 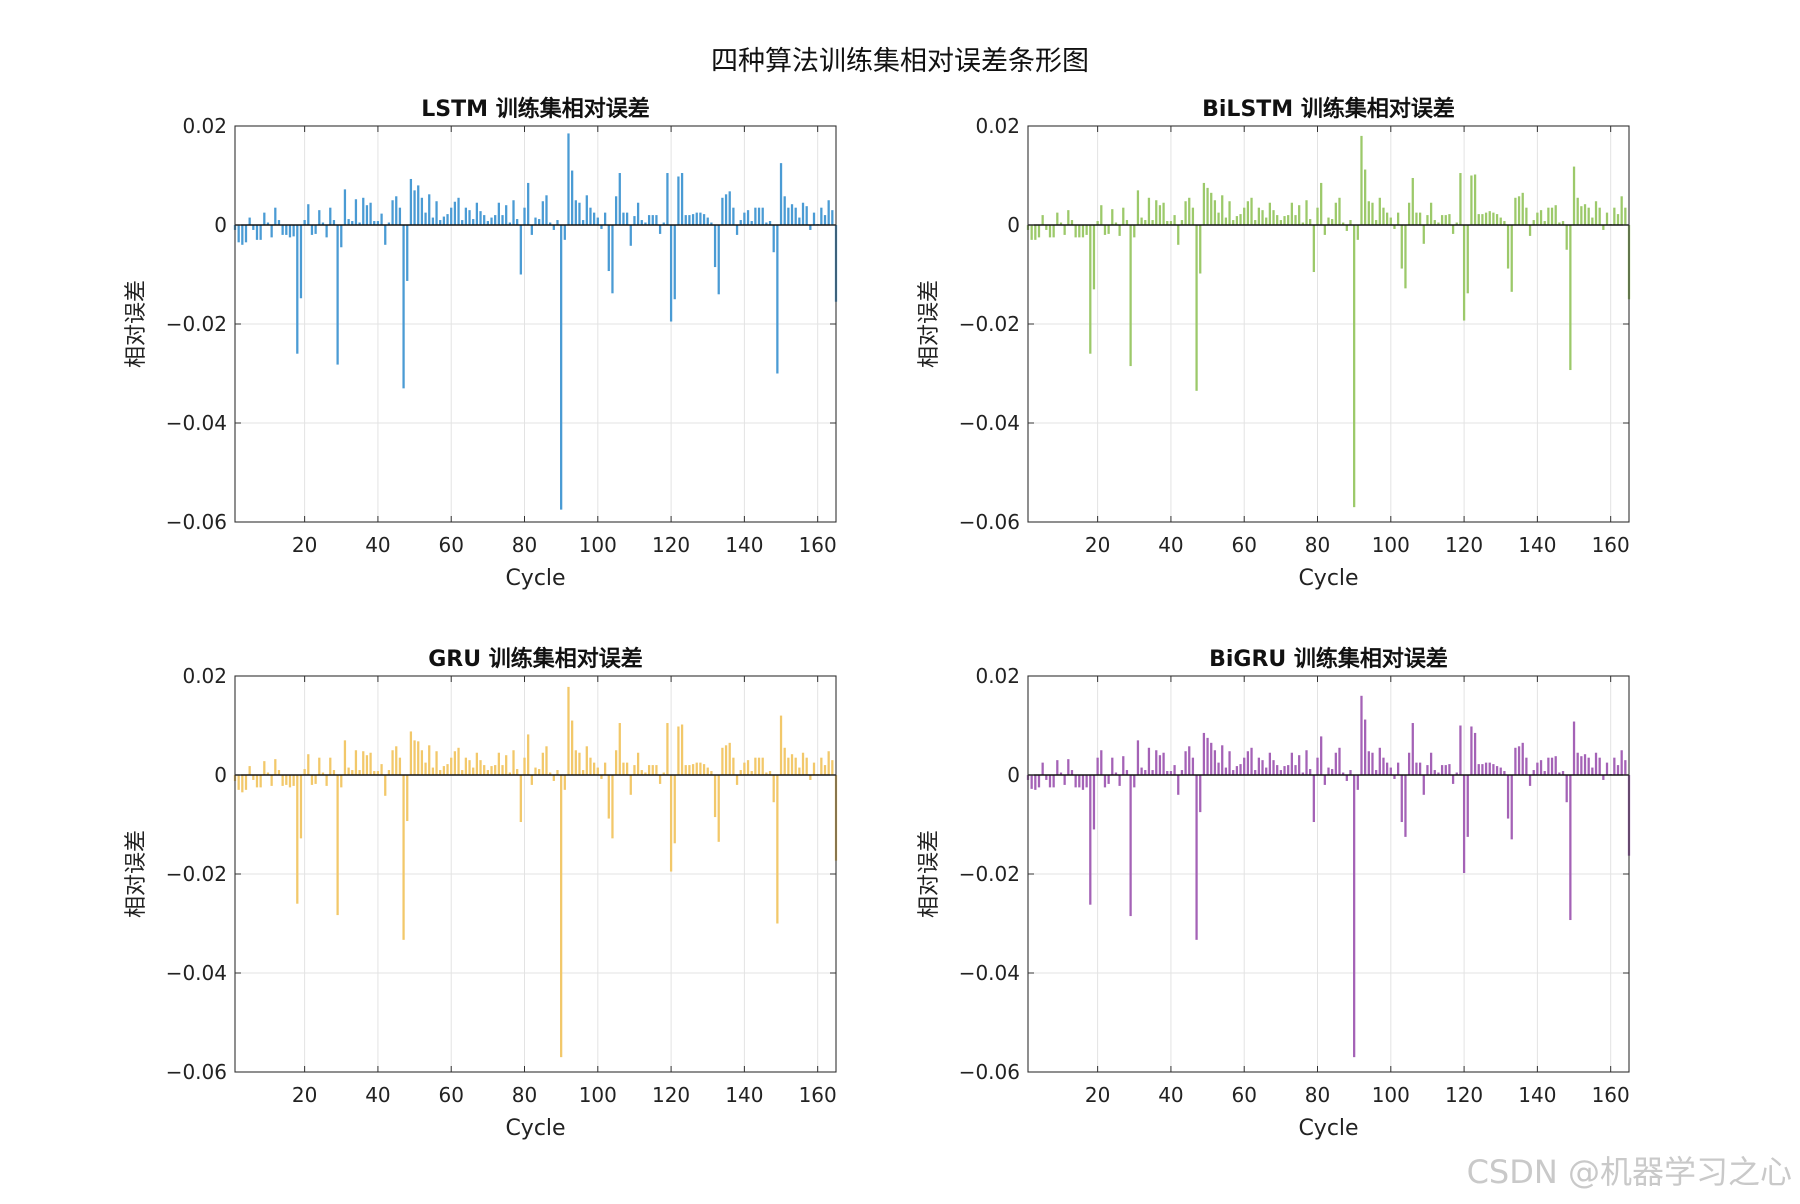 I want to click on x-tick-label: 60, so click(x=450, y=1095).